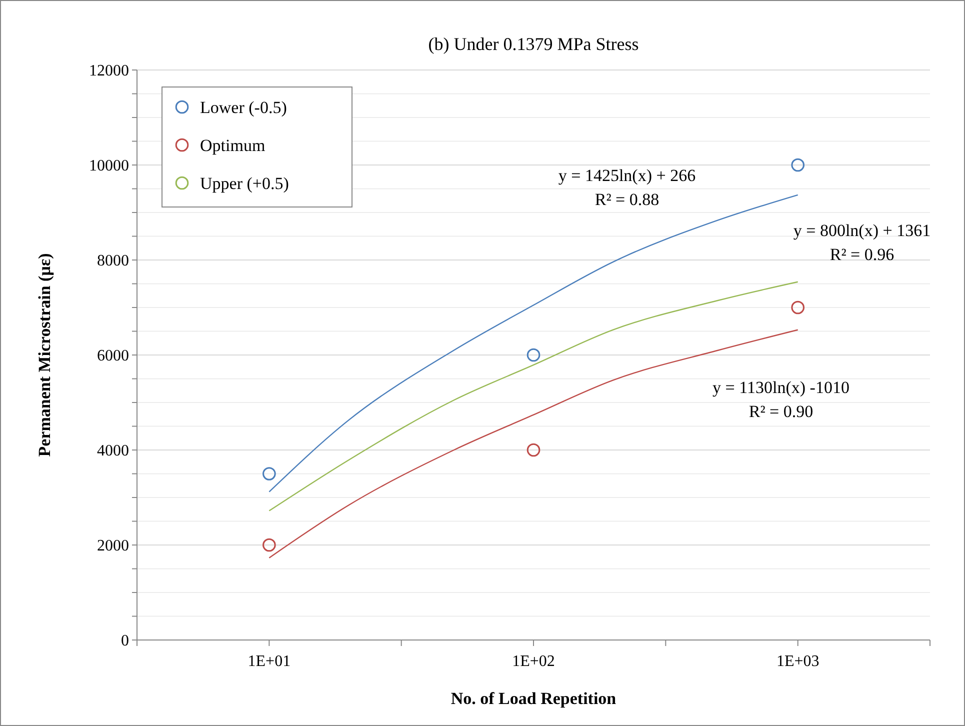  What do you see at coordinates (113, 451) in the screenshot?
I see `y-tick-label: 4000` at bounding box center [113, 451].